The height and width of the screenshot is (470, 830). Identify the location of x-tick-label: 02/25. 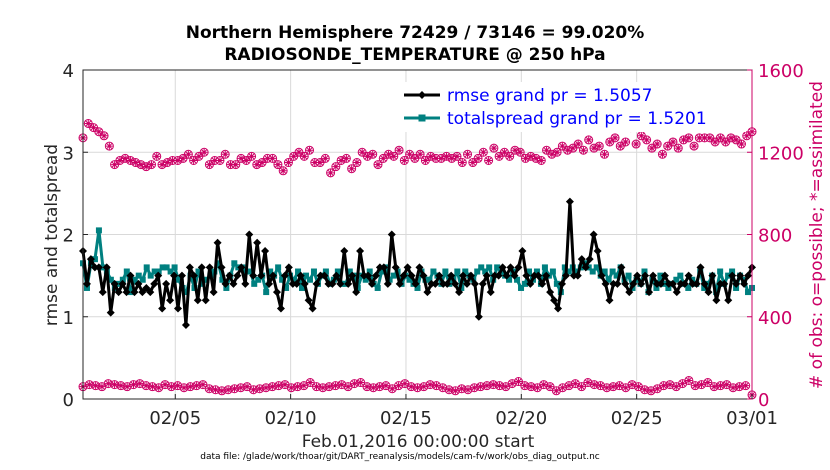
(637, 418).